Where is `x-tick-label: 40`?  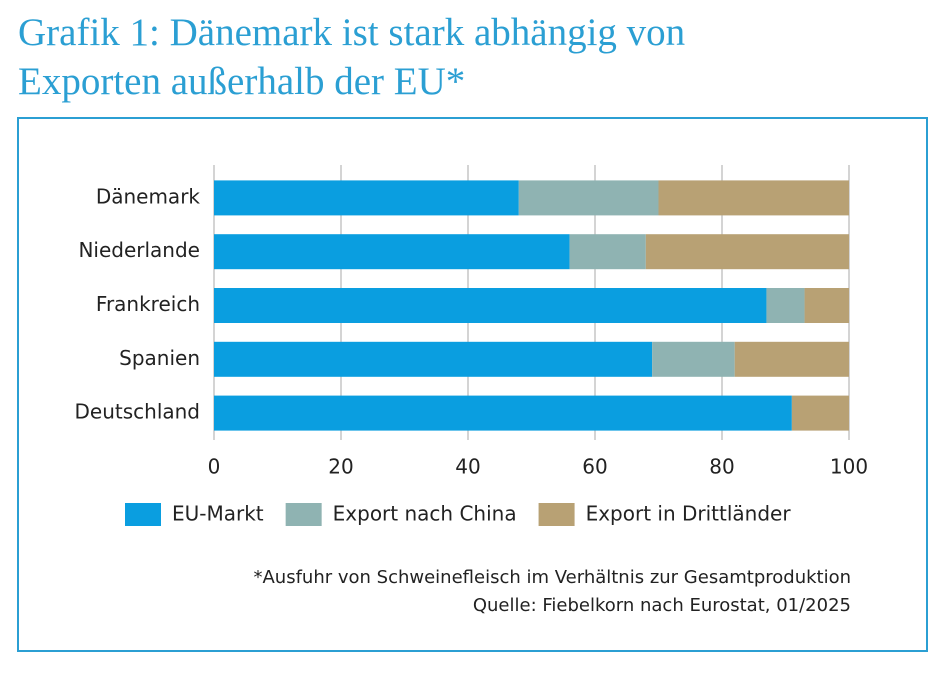
x-tick-label: 40 is located at coordinates (467, 467).